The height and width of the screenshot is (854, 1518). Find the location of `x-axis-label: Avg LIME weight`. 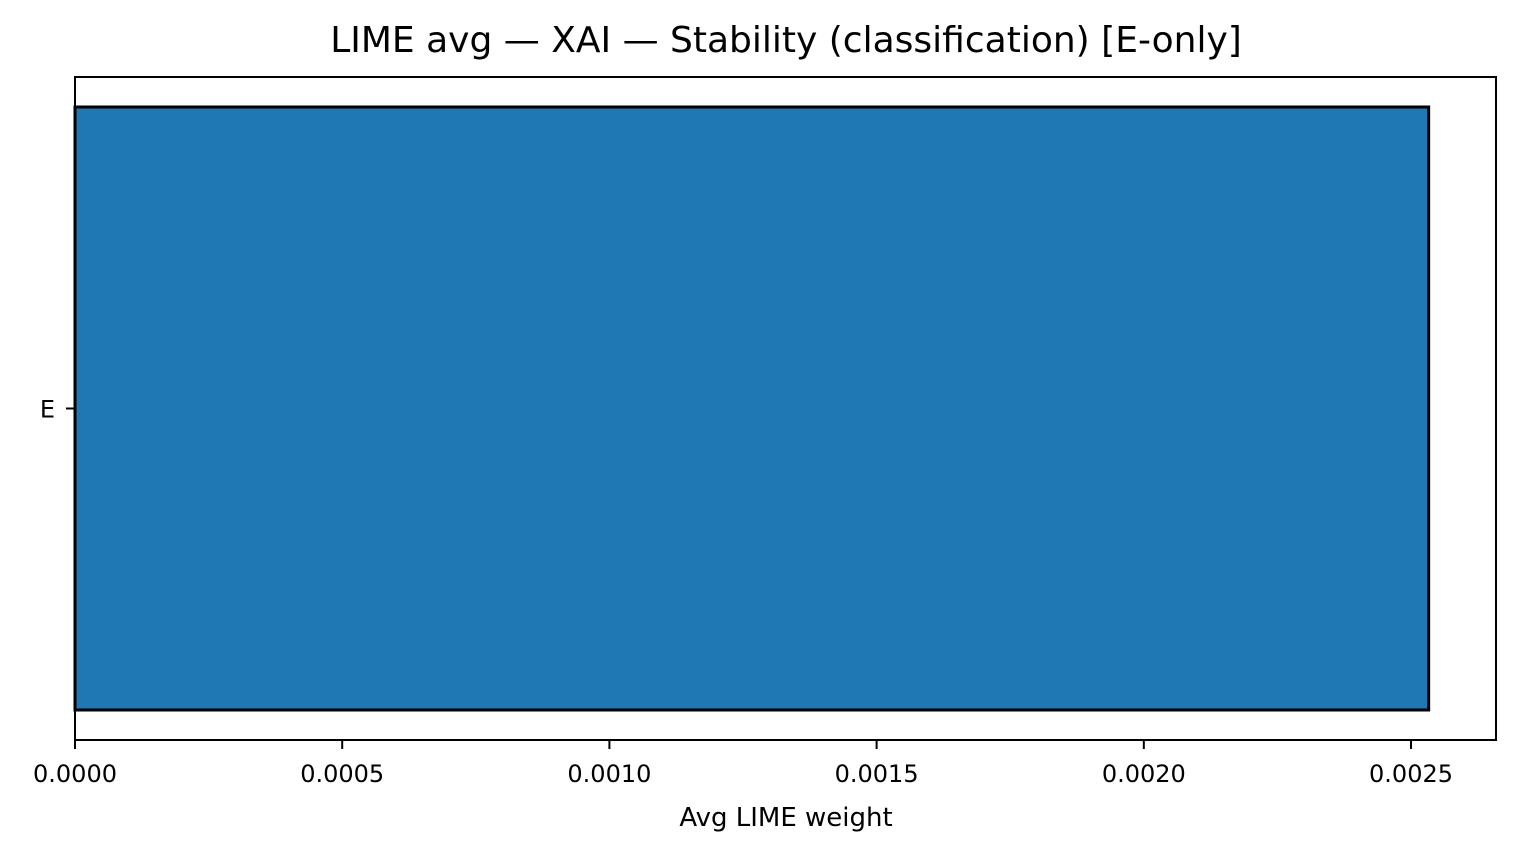

x-axis-label: Avg LIME weight is located at coordinates (785, 818).